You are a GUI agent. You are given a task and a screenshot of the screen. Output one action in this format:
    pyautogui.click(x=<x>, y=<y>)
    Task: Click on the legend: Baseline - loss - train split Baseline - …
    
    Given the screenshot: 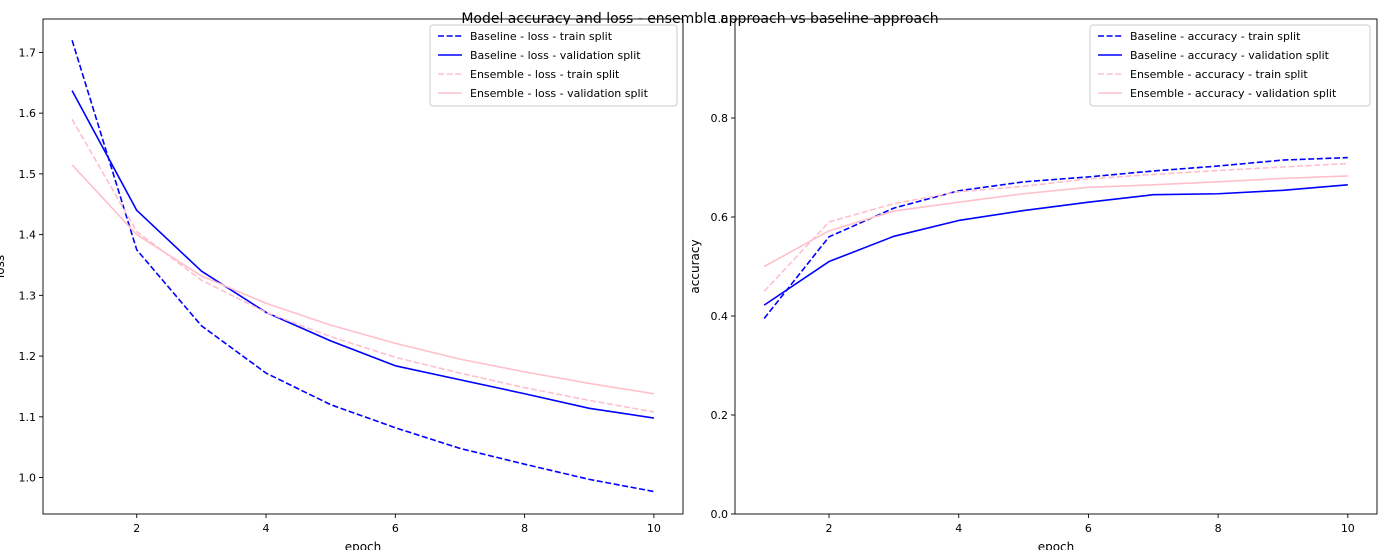 What is the action you would take?
    pyautogui.click(x=553, y=65)
    